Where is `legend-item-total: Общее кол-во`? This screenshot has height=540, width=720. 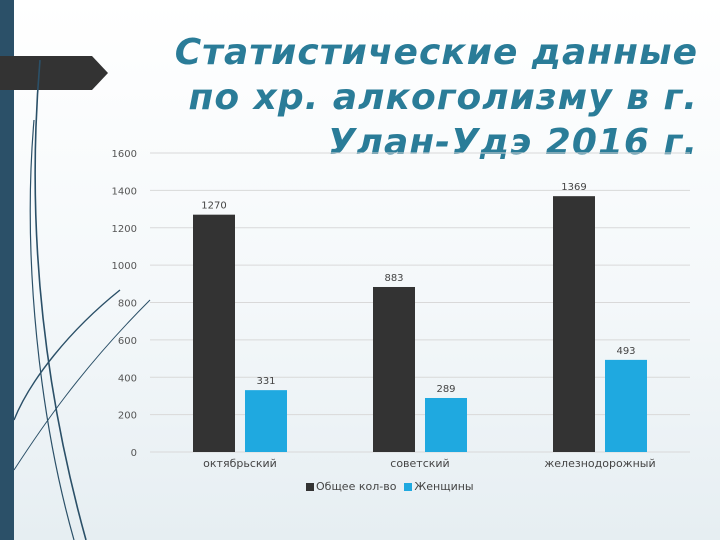
legend-item-total: Общее кол-во is located at coordinates (351, 486).